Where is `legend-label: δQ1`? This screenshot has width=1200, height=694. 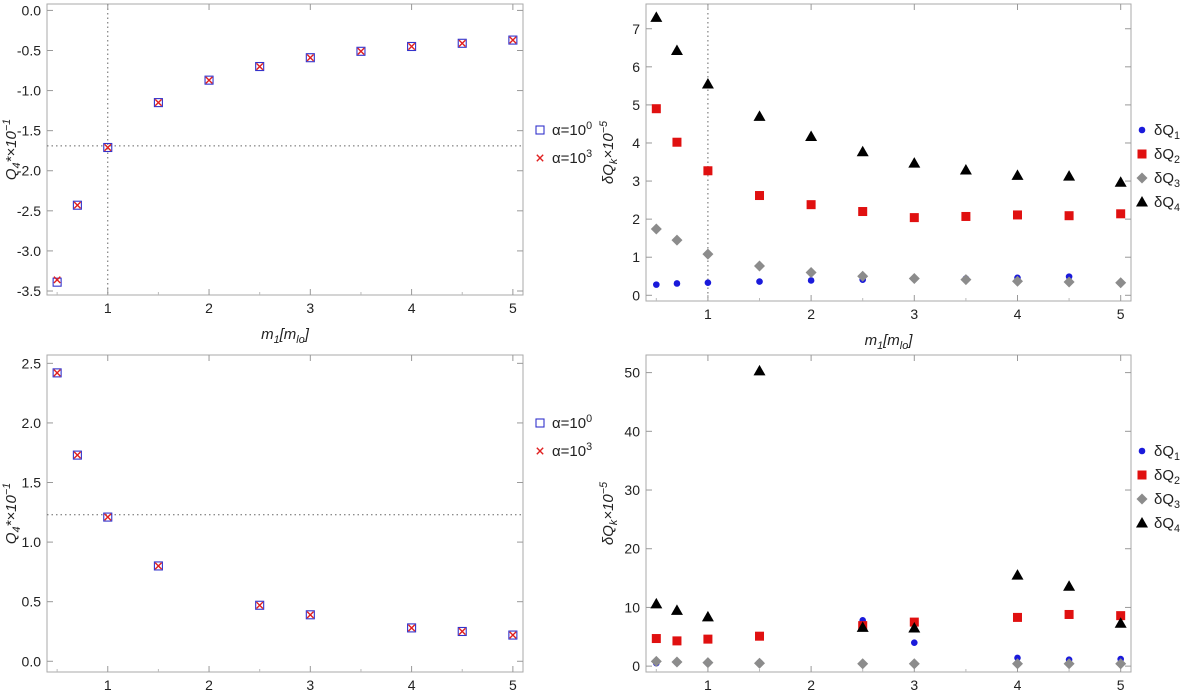
legend-label: δQ1 is located at coordinates (1167, 132).